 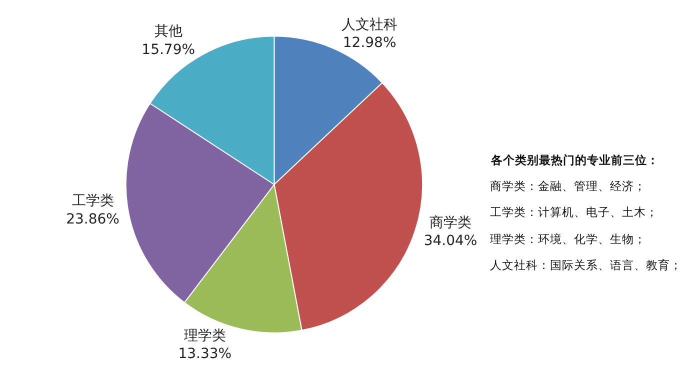 I want to click on slice-label: 商学类, so click(x=451, y=222).